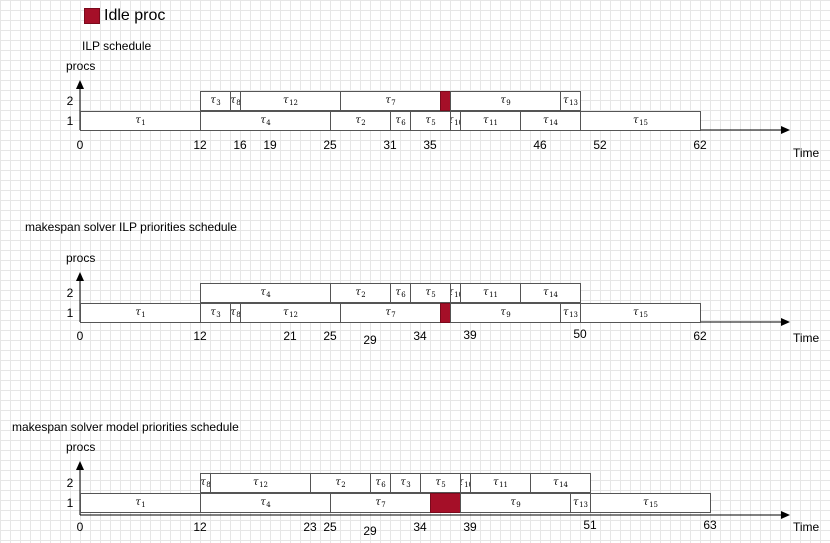  What do you see at coordinates (710, 525) in the screenshot?
I see `time-tick-label: 63` at bounding box center [710, 525].